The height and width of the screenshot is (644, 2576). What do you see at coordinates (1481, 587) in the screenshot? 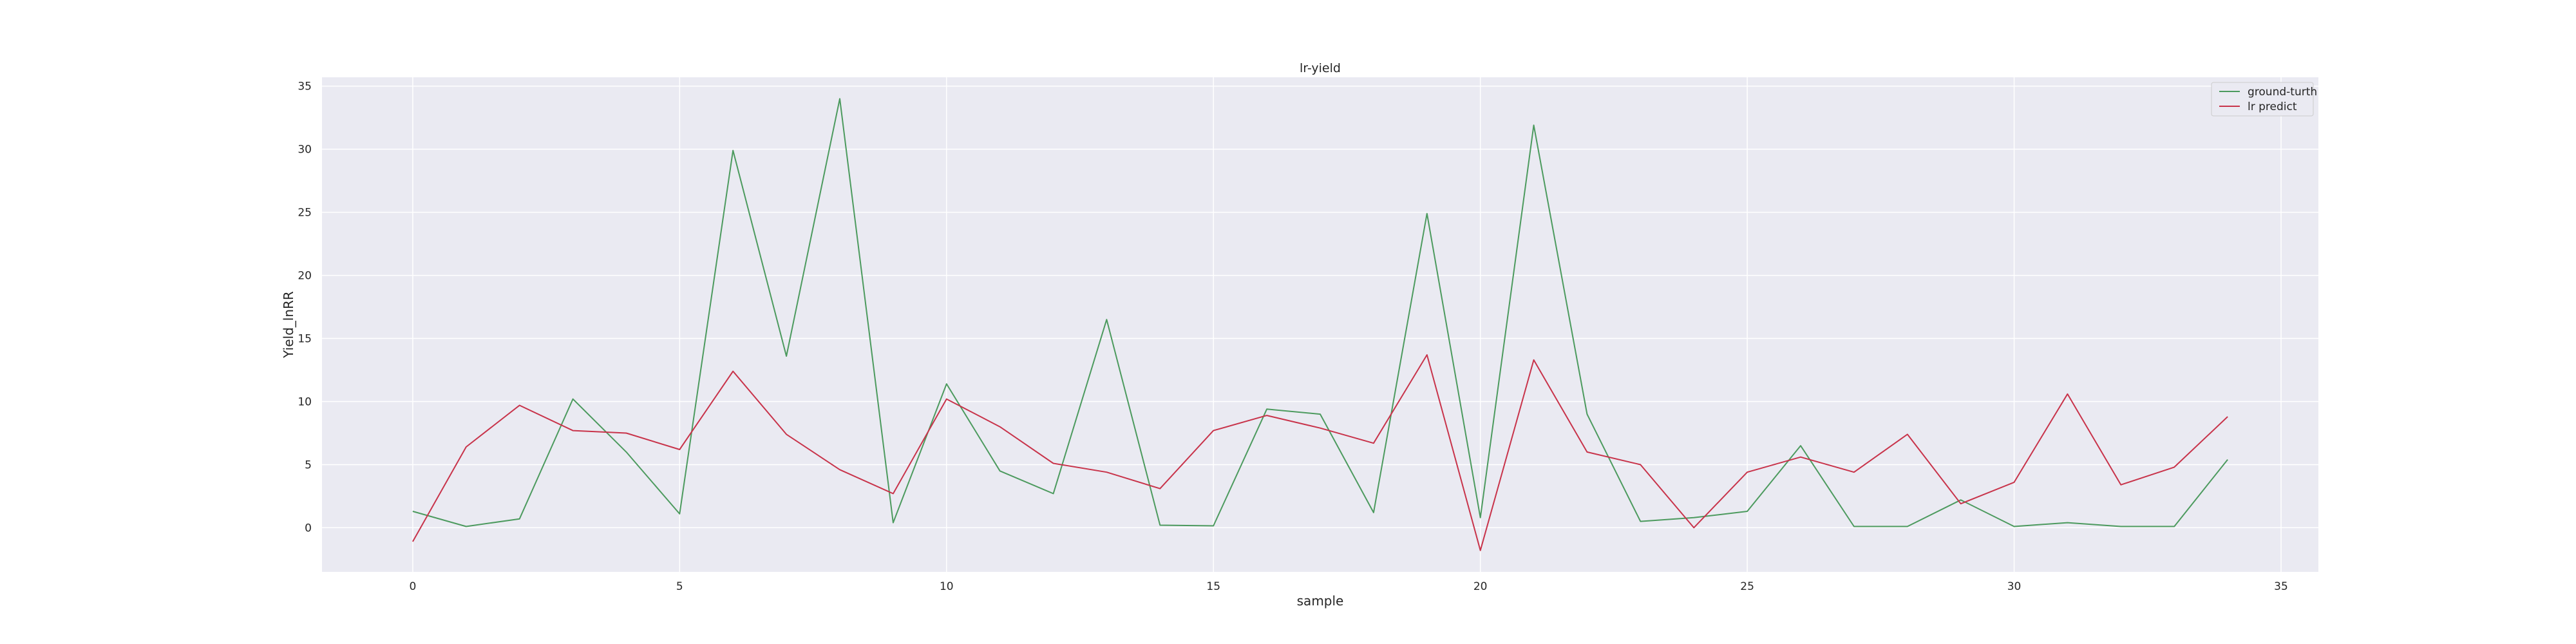
I see `x-tick-label: 20` at bounding box center [1481, 587].